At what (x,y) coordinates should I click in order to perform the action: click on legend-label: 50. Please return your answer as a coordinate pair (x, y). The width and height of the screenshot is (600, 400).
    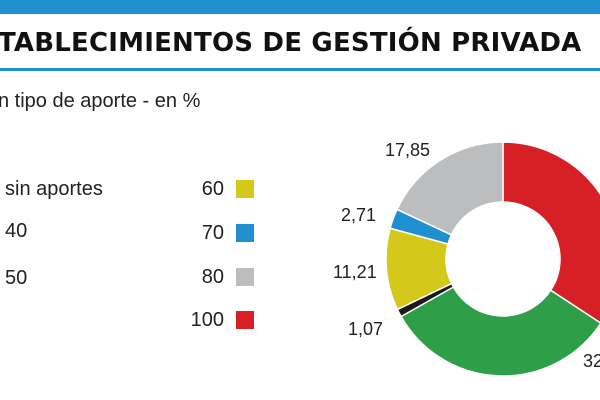
    Looking at the image, I should click on (16, 277).